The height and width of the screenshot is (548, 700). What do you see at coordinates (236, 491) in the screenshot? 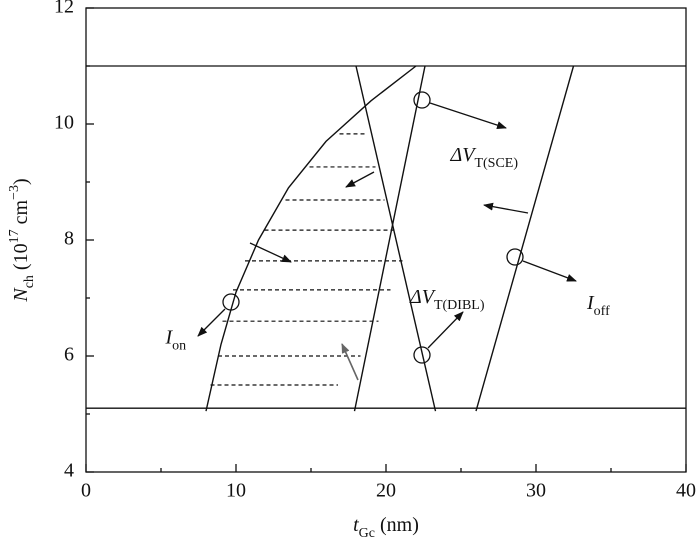
I see `x-tick-label: 10` at bounding box center [236, 491].